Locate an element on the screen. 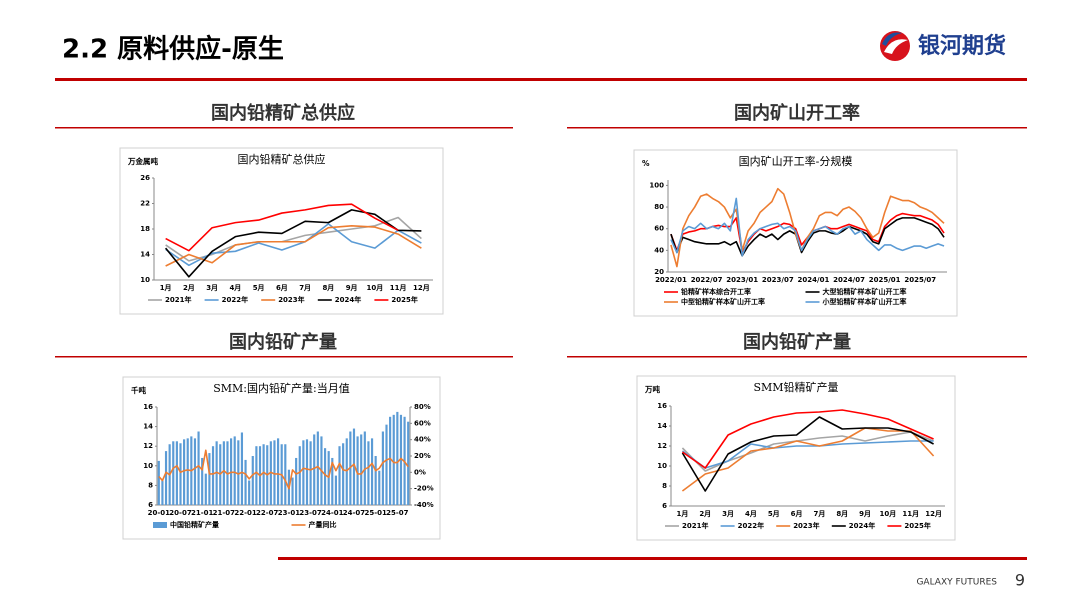  y-tick-label: 20 is located at coordinates (659, 272).